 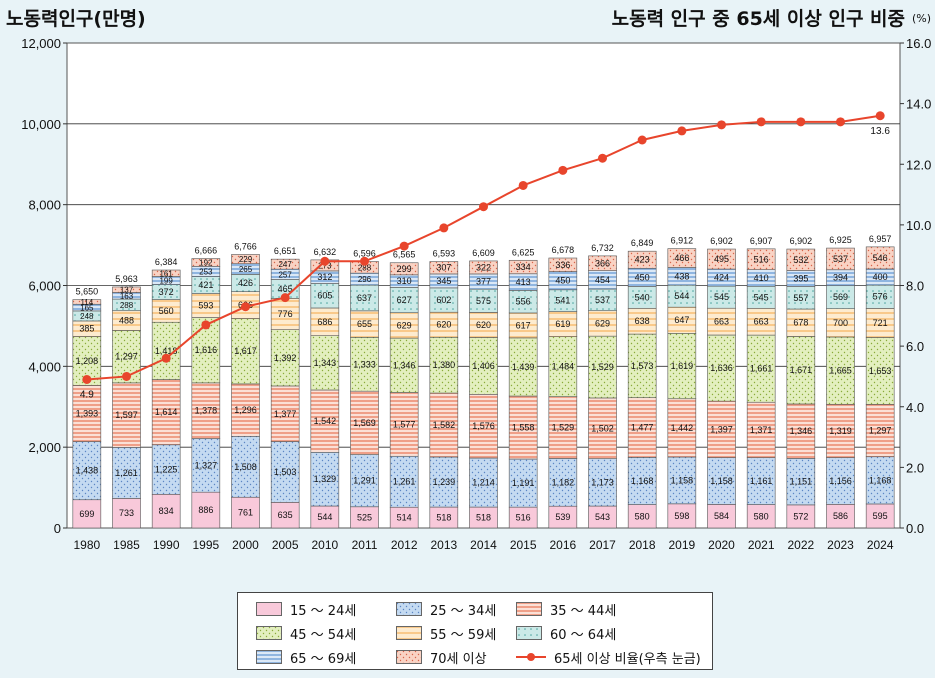 I want to click on segment-label: 1,377, so click(x=285, y=414).